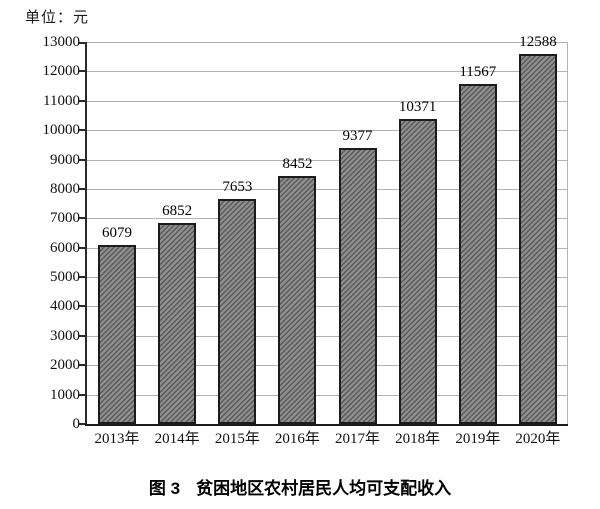 The height and width of the screenshot is (509, 600). I want to click on figure-title: 贫困地区农村居民人均可支配收入, so click(324, 488).